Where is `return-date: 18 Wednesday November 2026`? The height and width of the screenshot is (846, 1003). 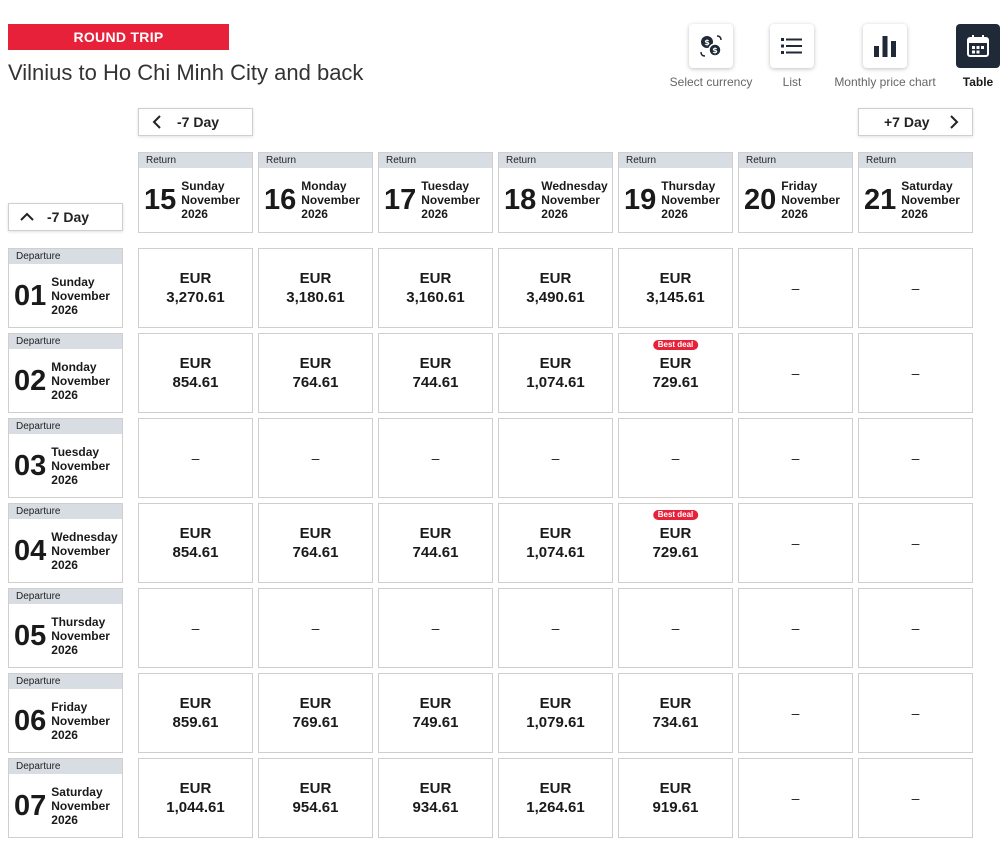 return-date: 18 Wednesday November 2026 is located at coordinates (555, 200).